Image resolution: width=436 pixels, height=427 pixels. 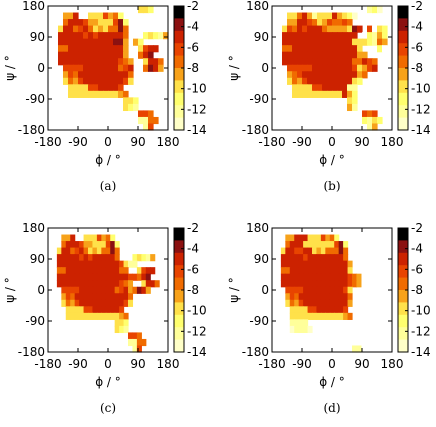 What do you see at coordinates (197, 109) in the screenshot?
I see `colorbar-tick-label: -12` at bounding box center [197, 109].